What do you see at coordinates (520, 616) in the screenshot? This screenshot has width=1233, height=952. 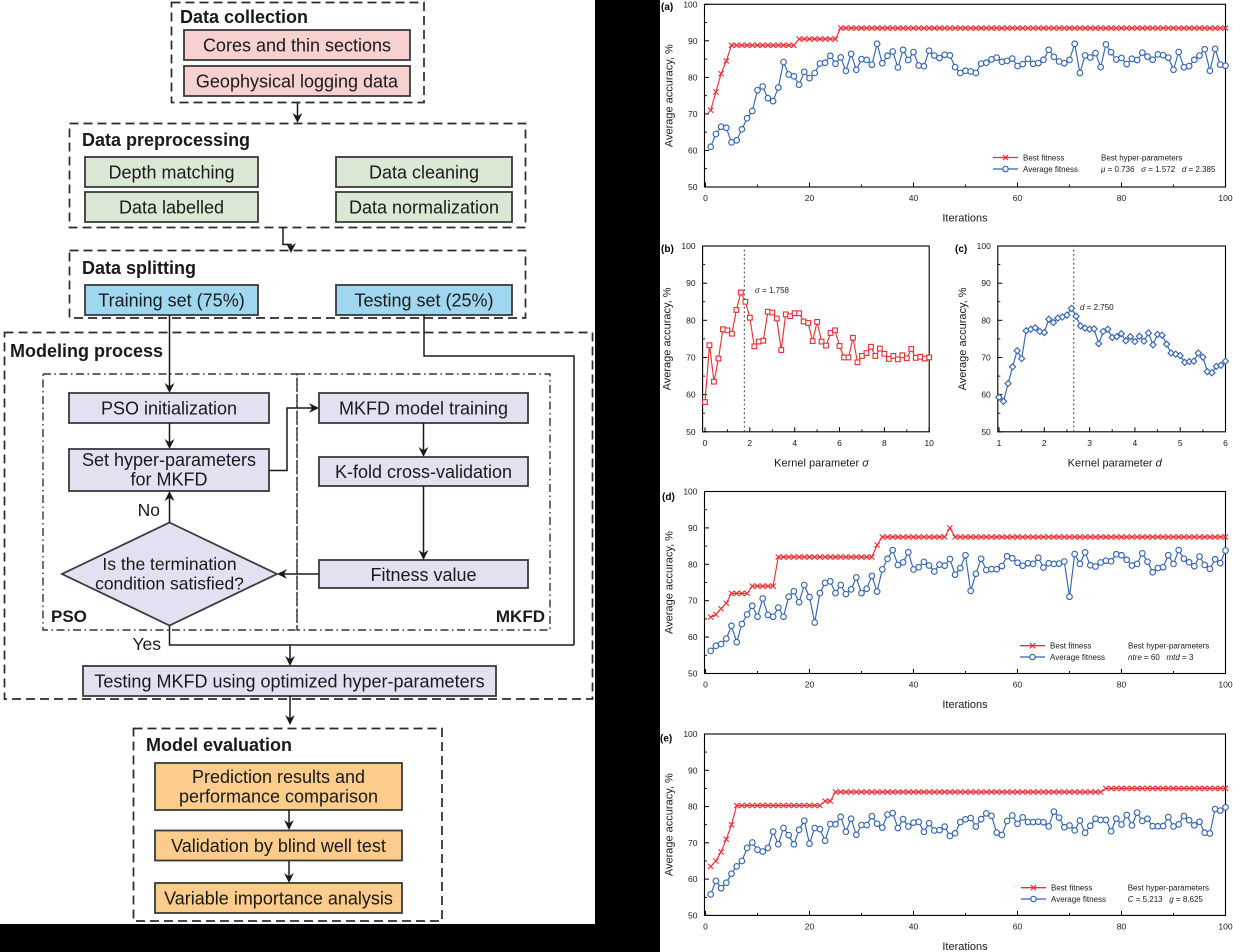 I see `svg-text: MKFD` at bounding box center [520, 616].